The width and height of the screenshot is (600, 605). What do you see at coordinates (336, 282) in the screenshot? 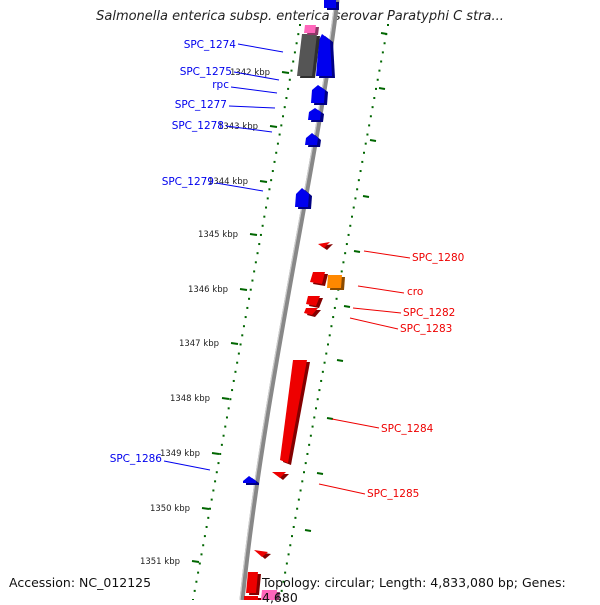
I see `gene-arrow-cro` at bounding box center [336, 282].